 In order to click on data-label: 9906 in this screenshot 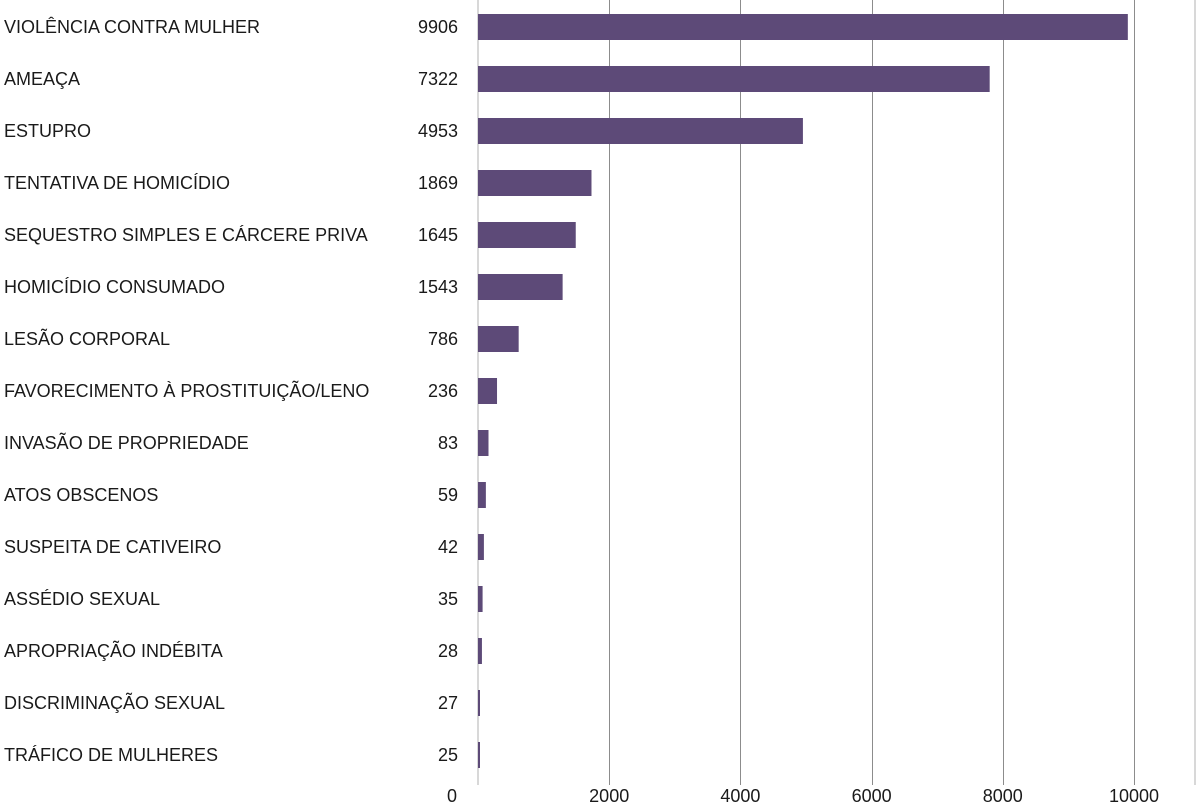, I will do `click(438, 27)`.